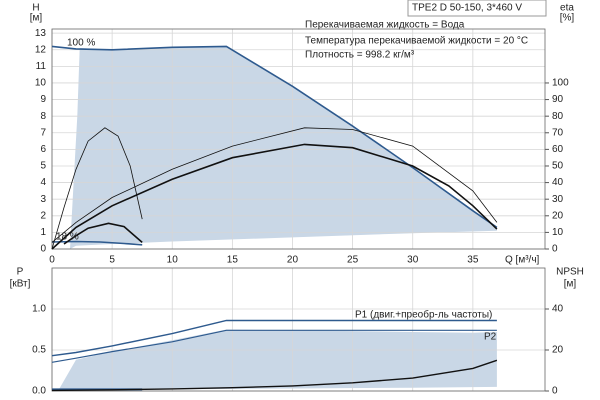 The width and height of the screenshot is (600, 400). Describe the element at coordinates (67, 237) in the screenshot. I see `annotation: 18 %` at that location.